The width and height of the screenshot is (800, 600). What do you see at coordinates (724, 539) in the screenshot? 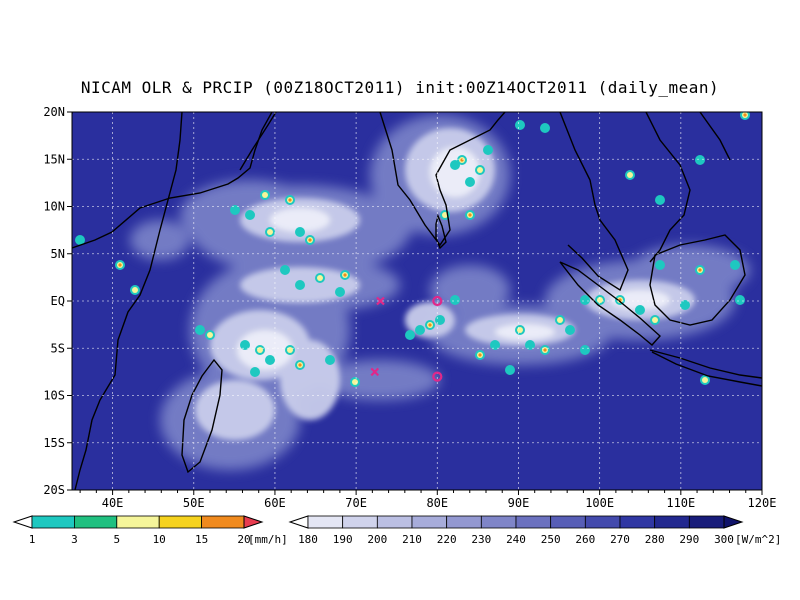
I see `colorbar-label: 300` at bounding box center [724, 539].